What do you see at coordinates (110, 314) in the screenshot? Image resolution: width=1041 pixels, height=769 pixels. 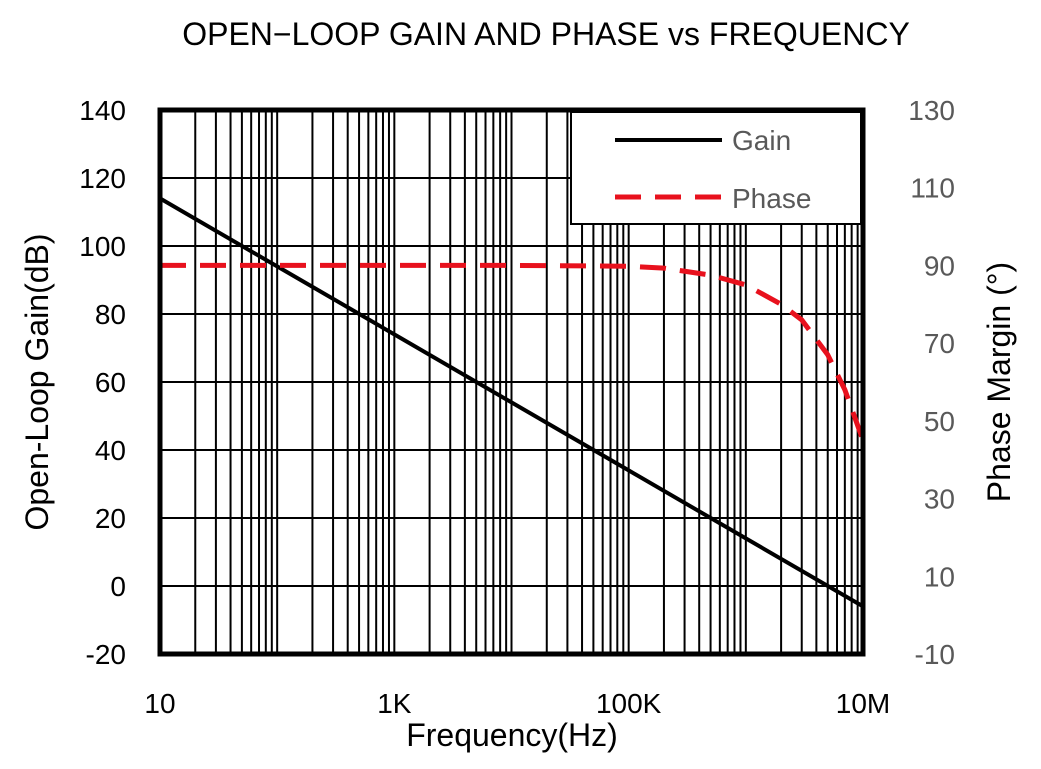 I see `y-tick-label: 80` at bounding box center [110, 314].